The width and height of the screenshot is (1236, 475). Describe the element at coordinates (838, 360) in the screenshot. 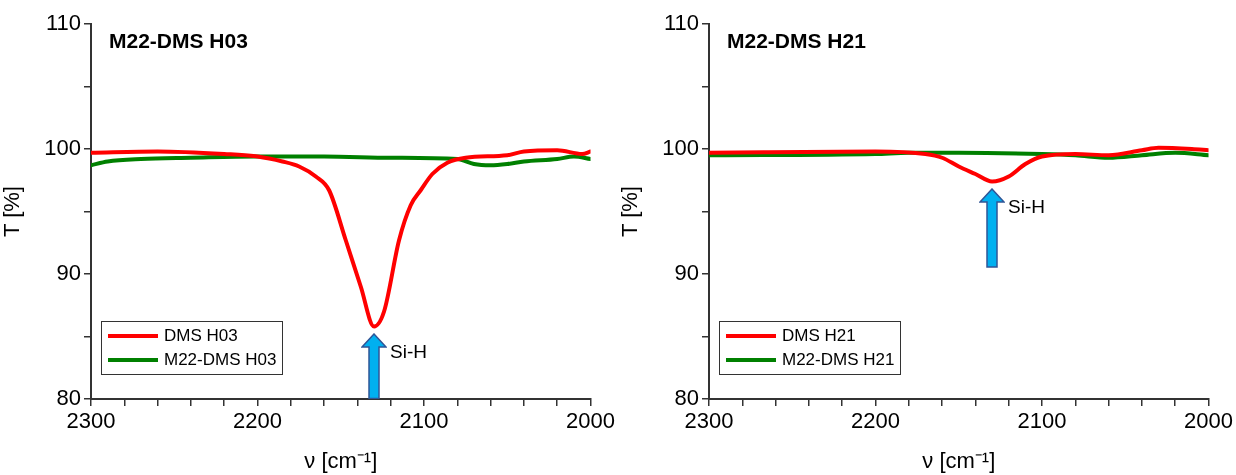

I see `legend-label: M22-DMS H21` at that location.